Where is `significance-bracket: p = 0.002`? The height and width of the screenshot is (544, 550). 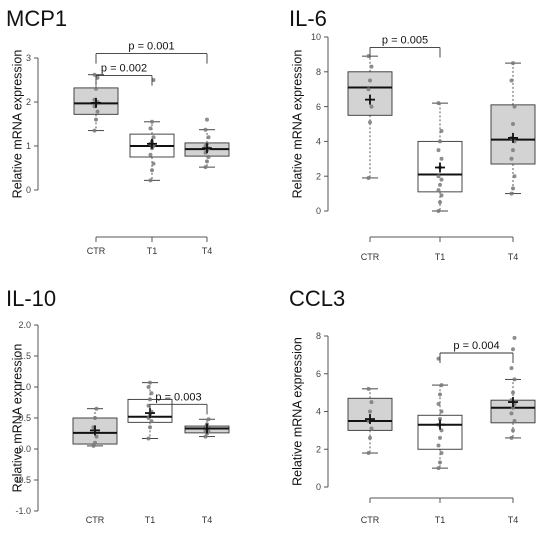
significance-bracket: p = 0.002 is located at coordinates (124, 74).